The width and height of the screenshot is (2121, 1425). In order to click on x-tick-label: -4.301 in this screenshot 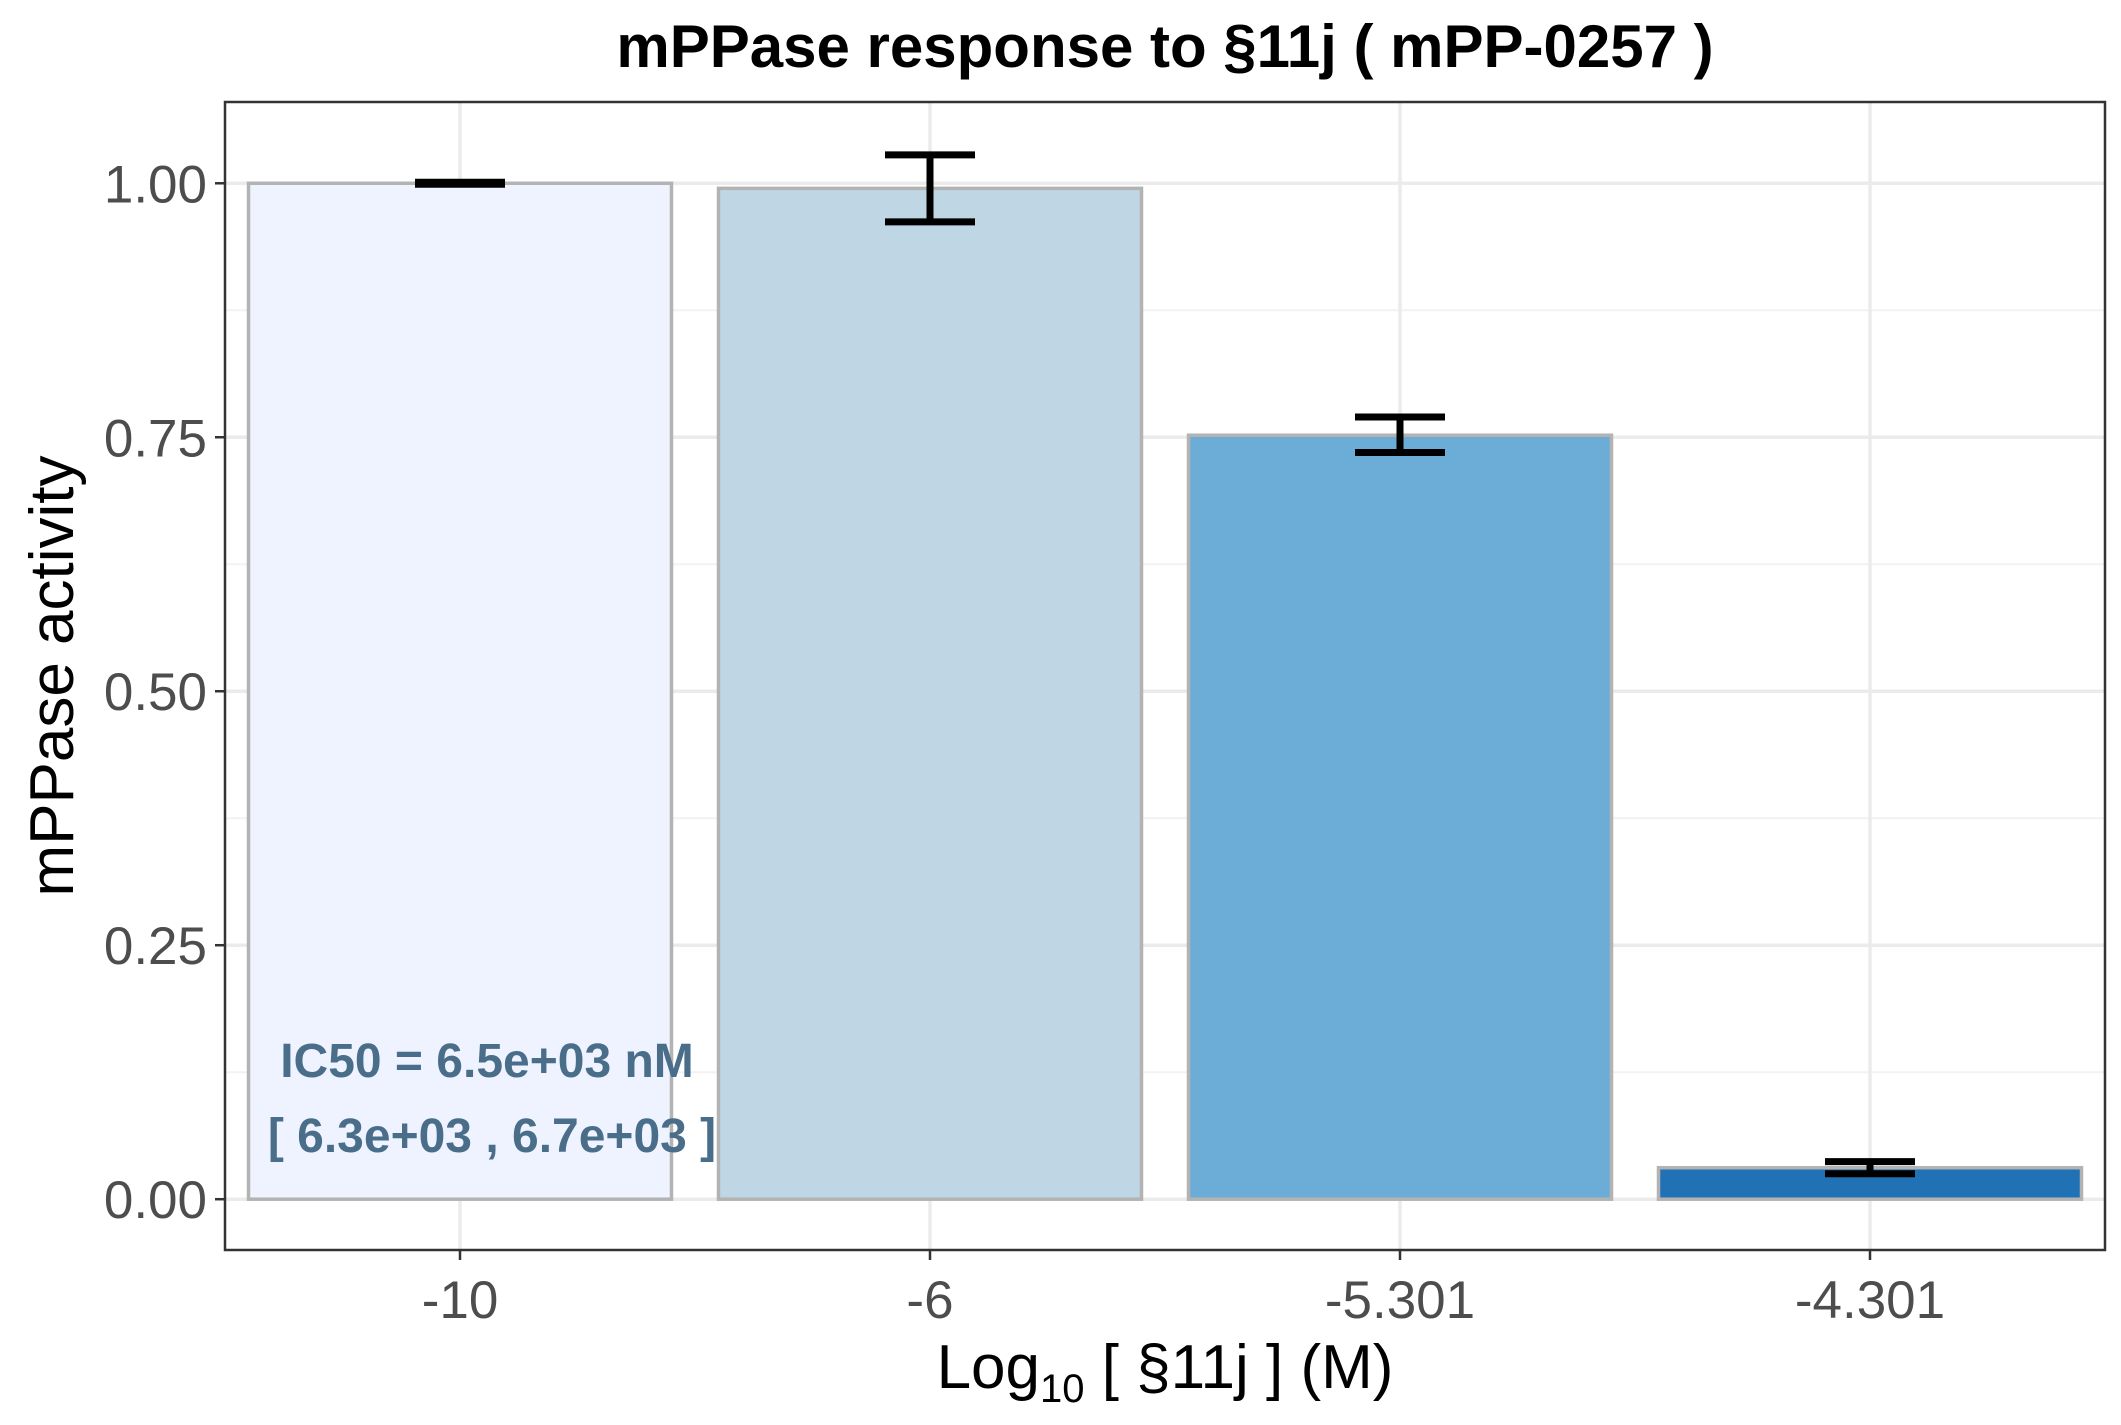, I will do `click(1870, 1300)`.